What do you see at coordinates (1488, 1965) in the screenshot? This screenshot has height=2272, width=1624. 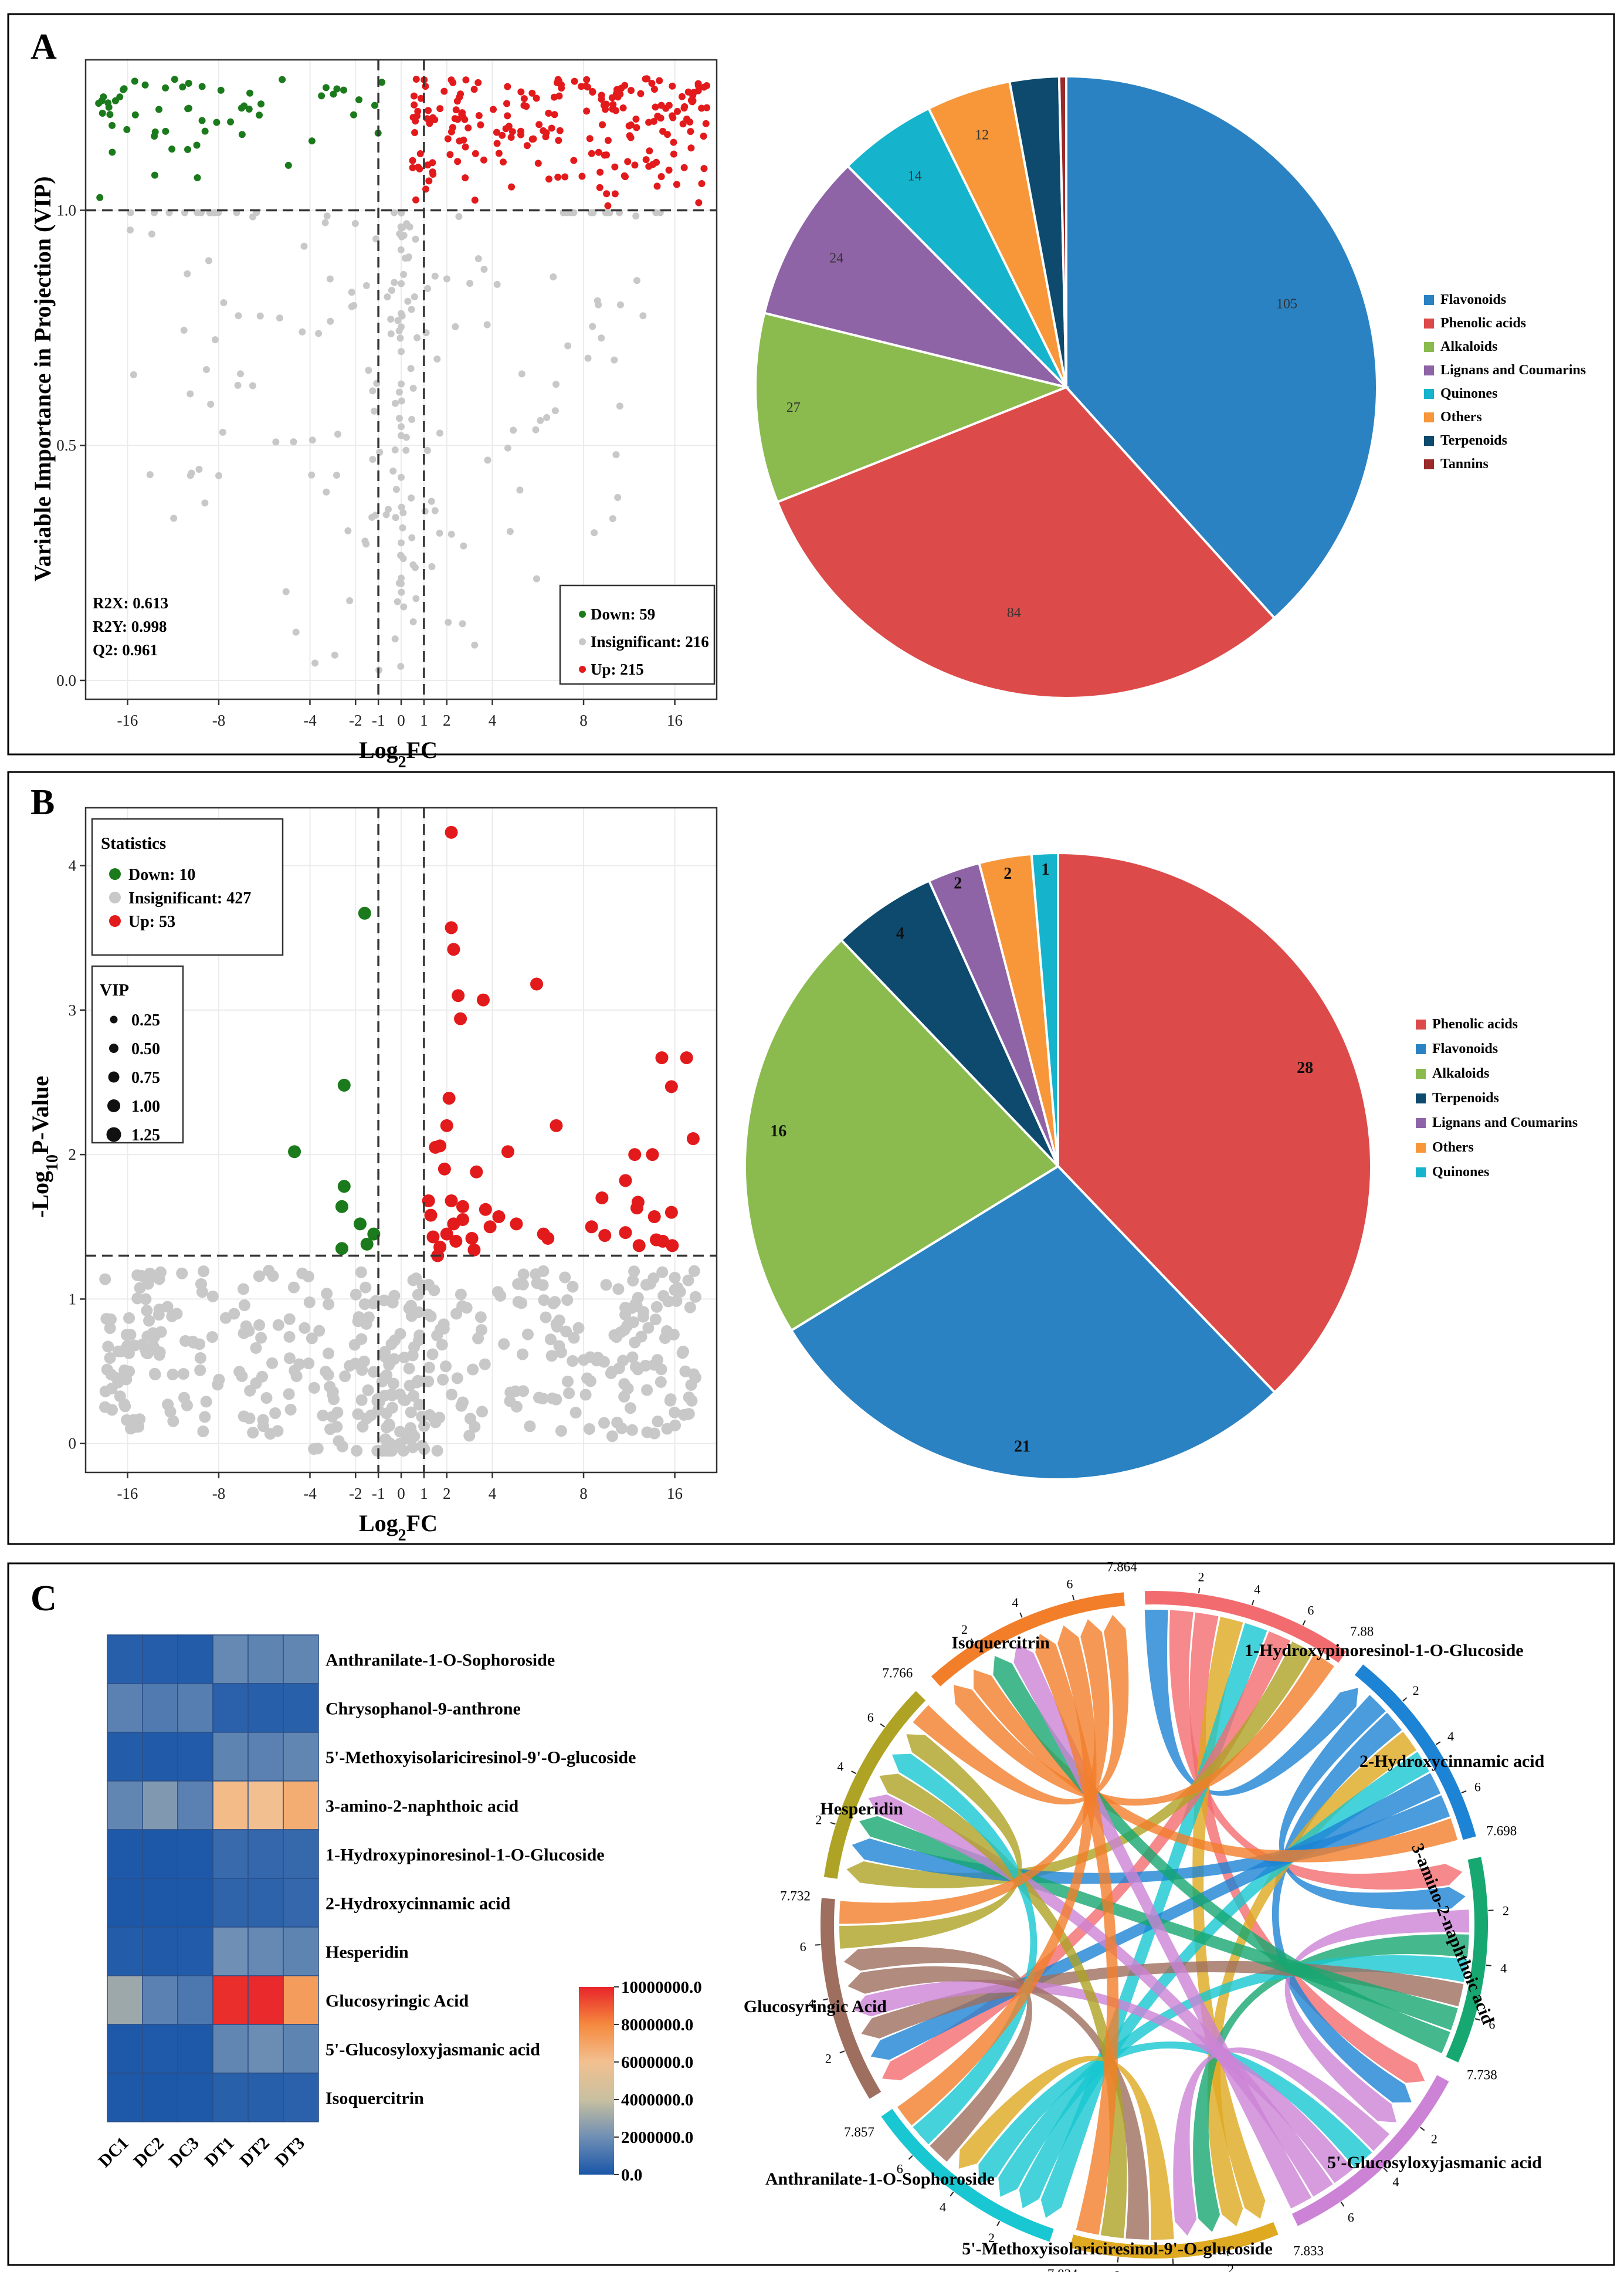 I see `chord-tick` at bounding box center [1488, 1965].